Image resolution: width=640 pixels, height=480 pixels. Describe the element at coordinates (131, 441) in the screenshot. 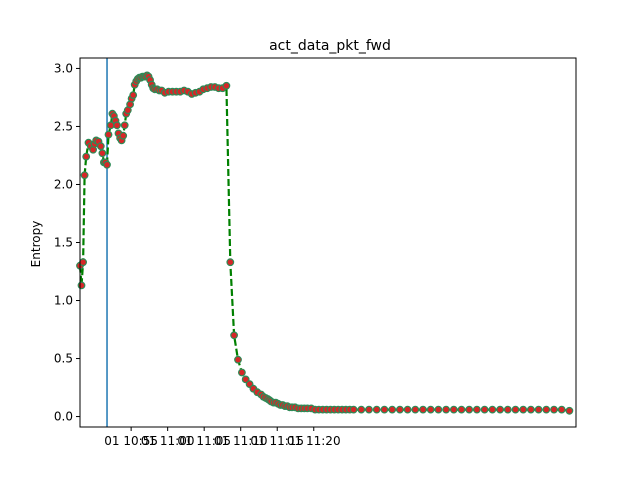

I see `x-tick-label: 01 10:55` at that location.